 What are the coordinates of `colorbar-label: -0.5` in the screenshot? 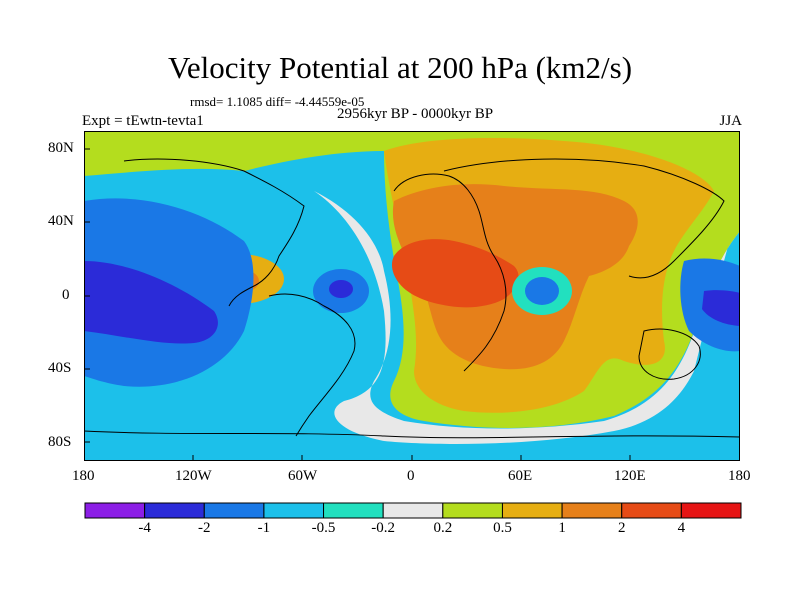 It's located at (323, 528).